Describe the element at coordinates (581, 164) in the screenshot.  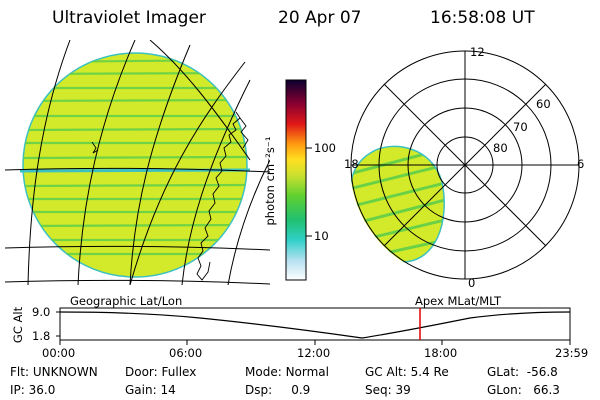
I see `mlt-label-6: 6` at that location.